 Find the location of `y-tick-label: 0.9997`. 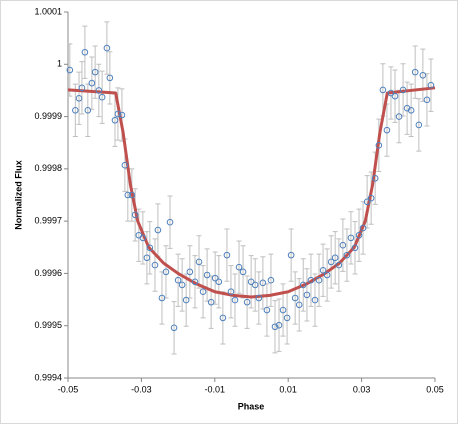

y-tick-label: 0.9997 is located at coordinates (48, 221).